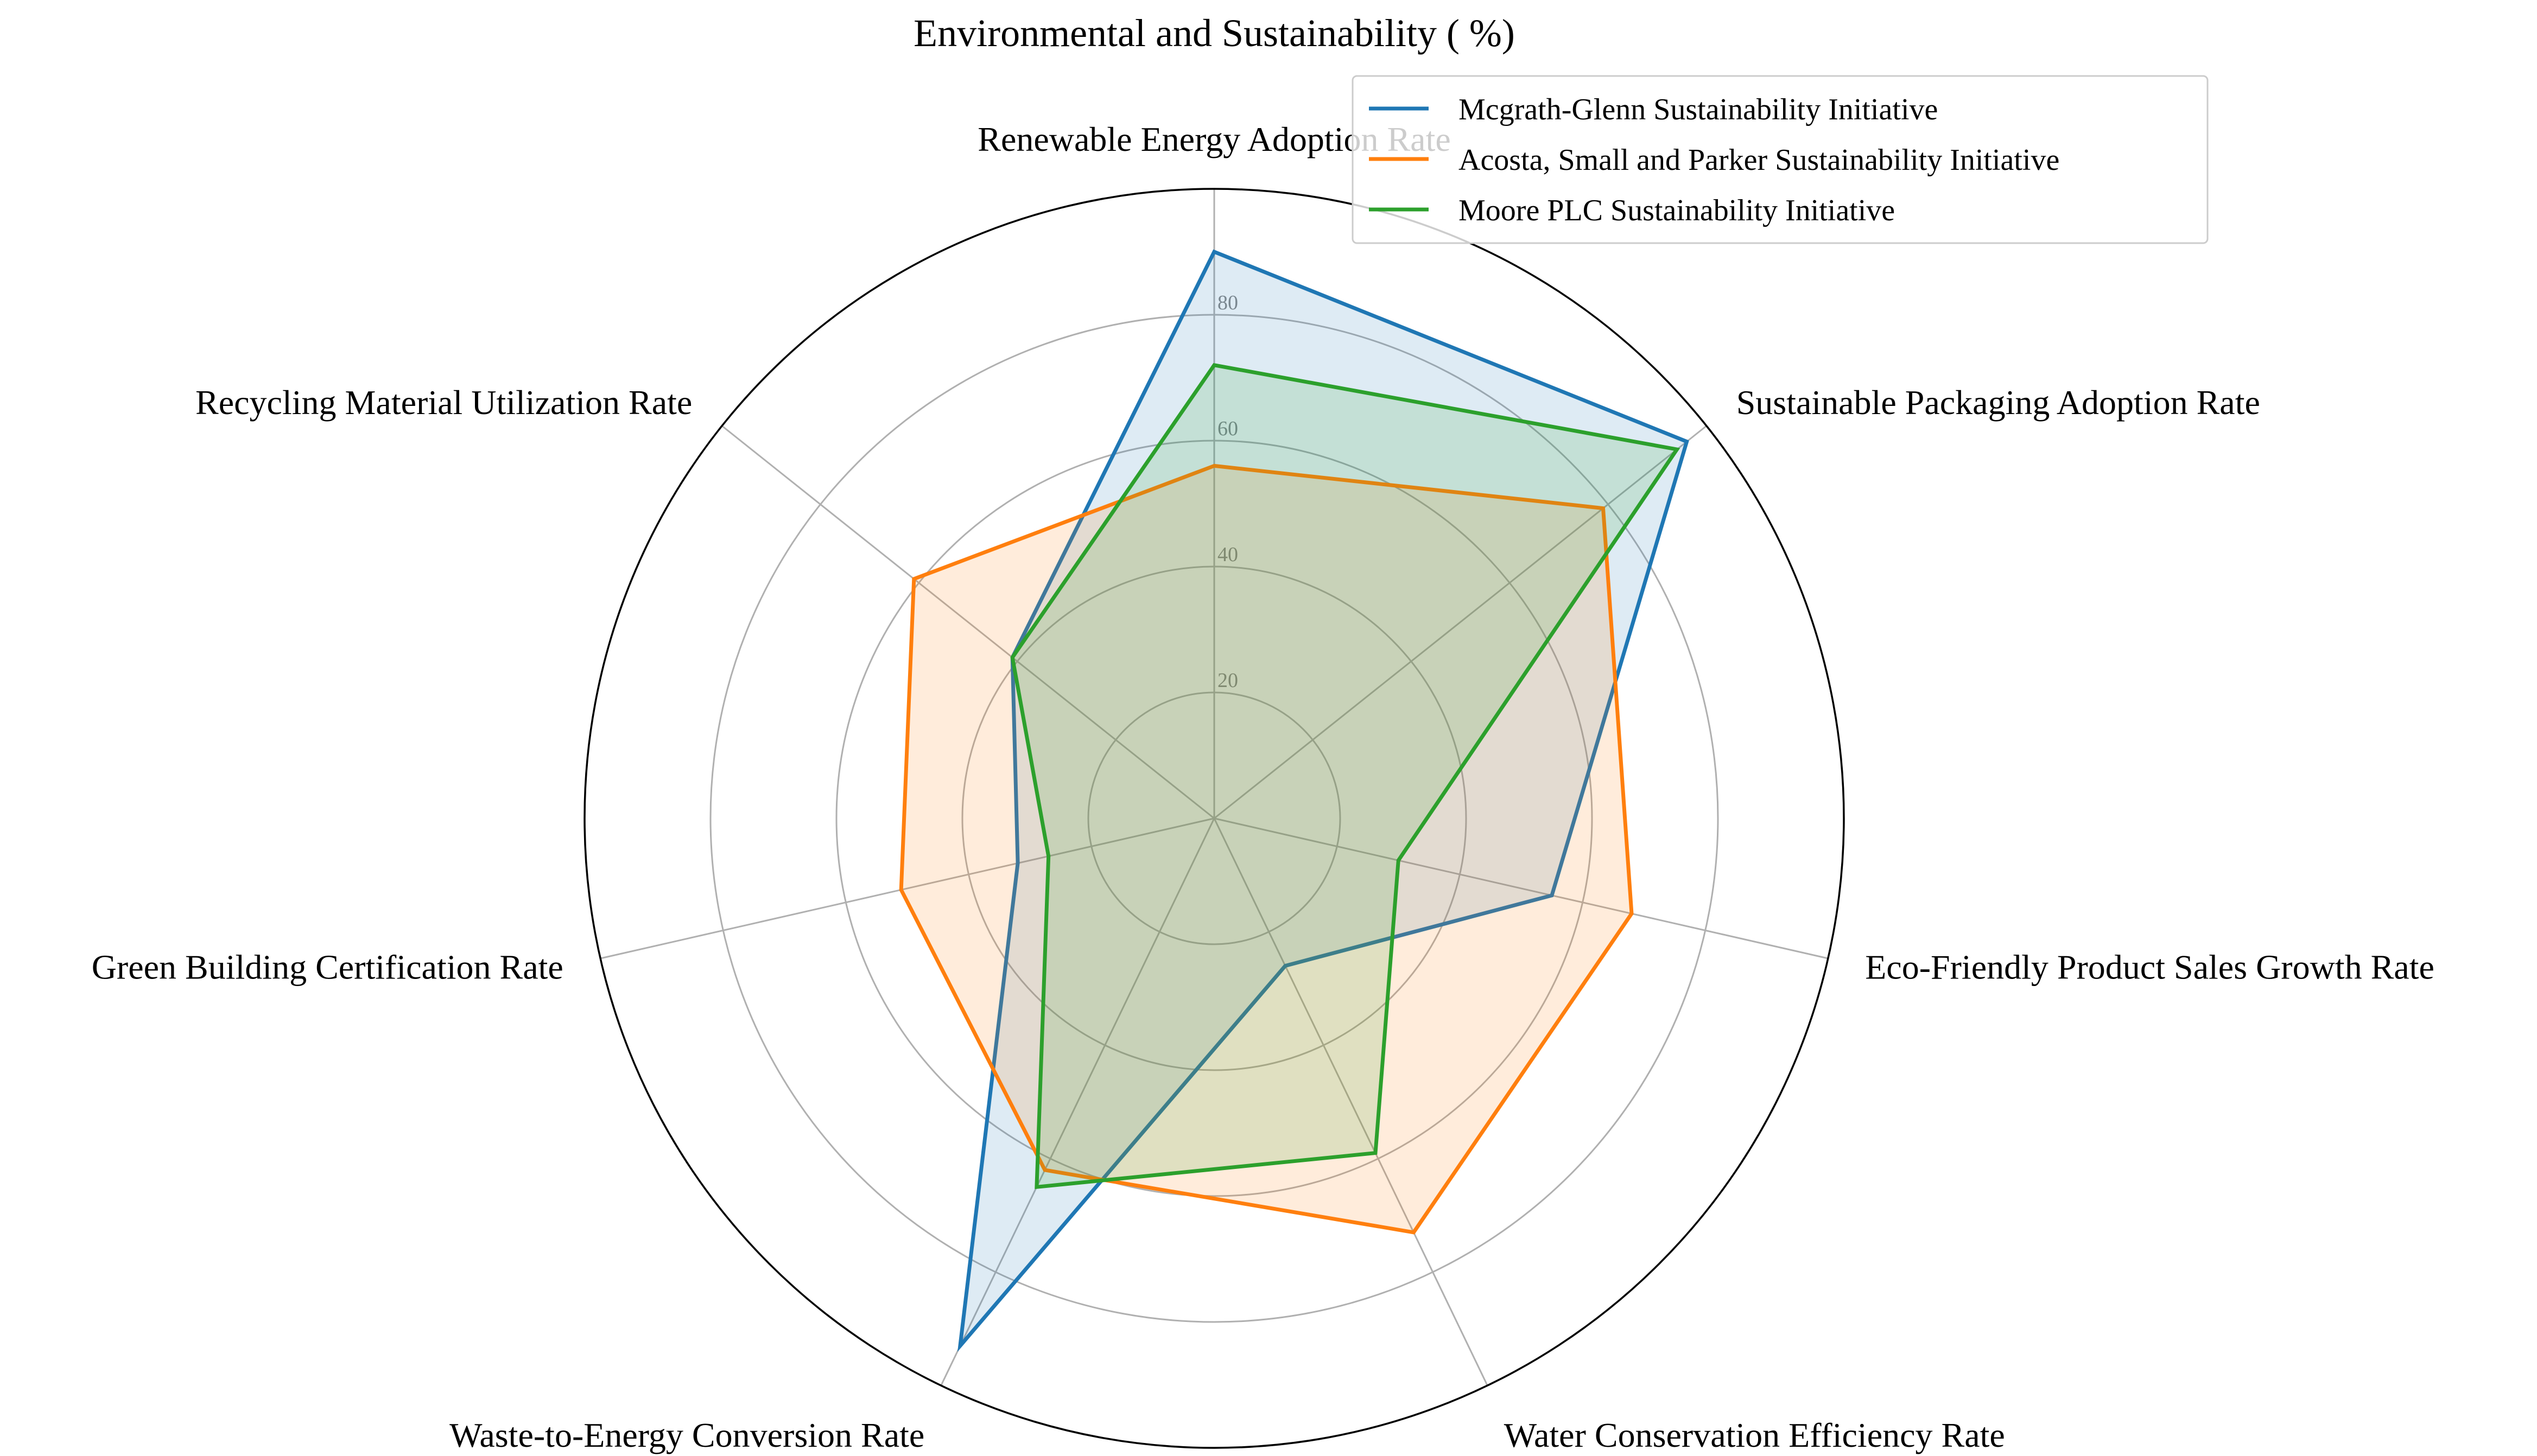 Image resolution: width=2537 pixels, height=1456 pixels. I want to click on r-tick-label: 40, so click(1227, 554).